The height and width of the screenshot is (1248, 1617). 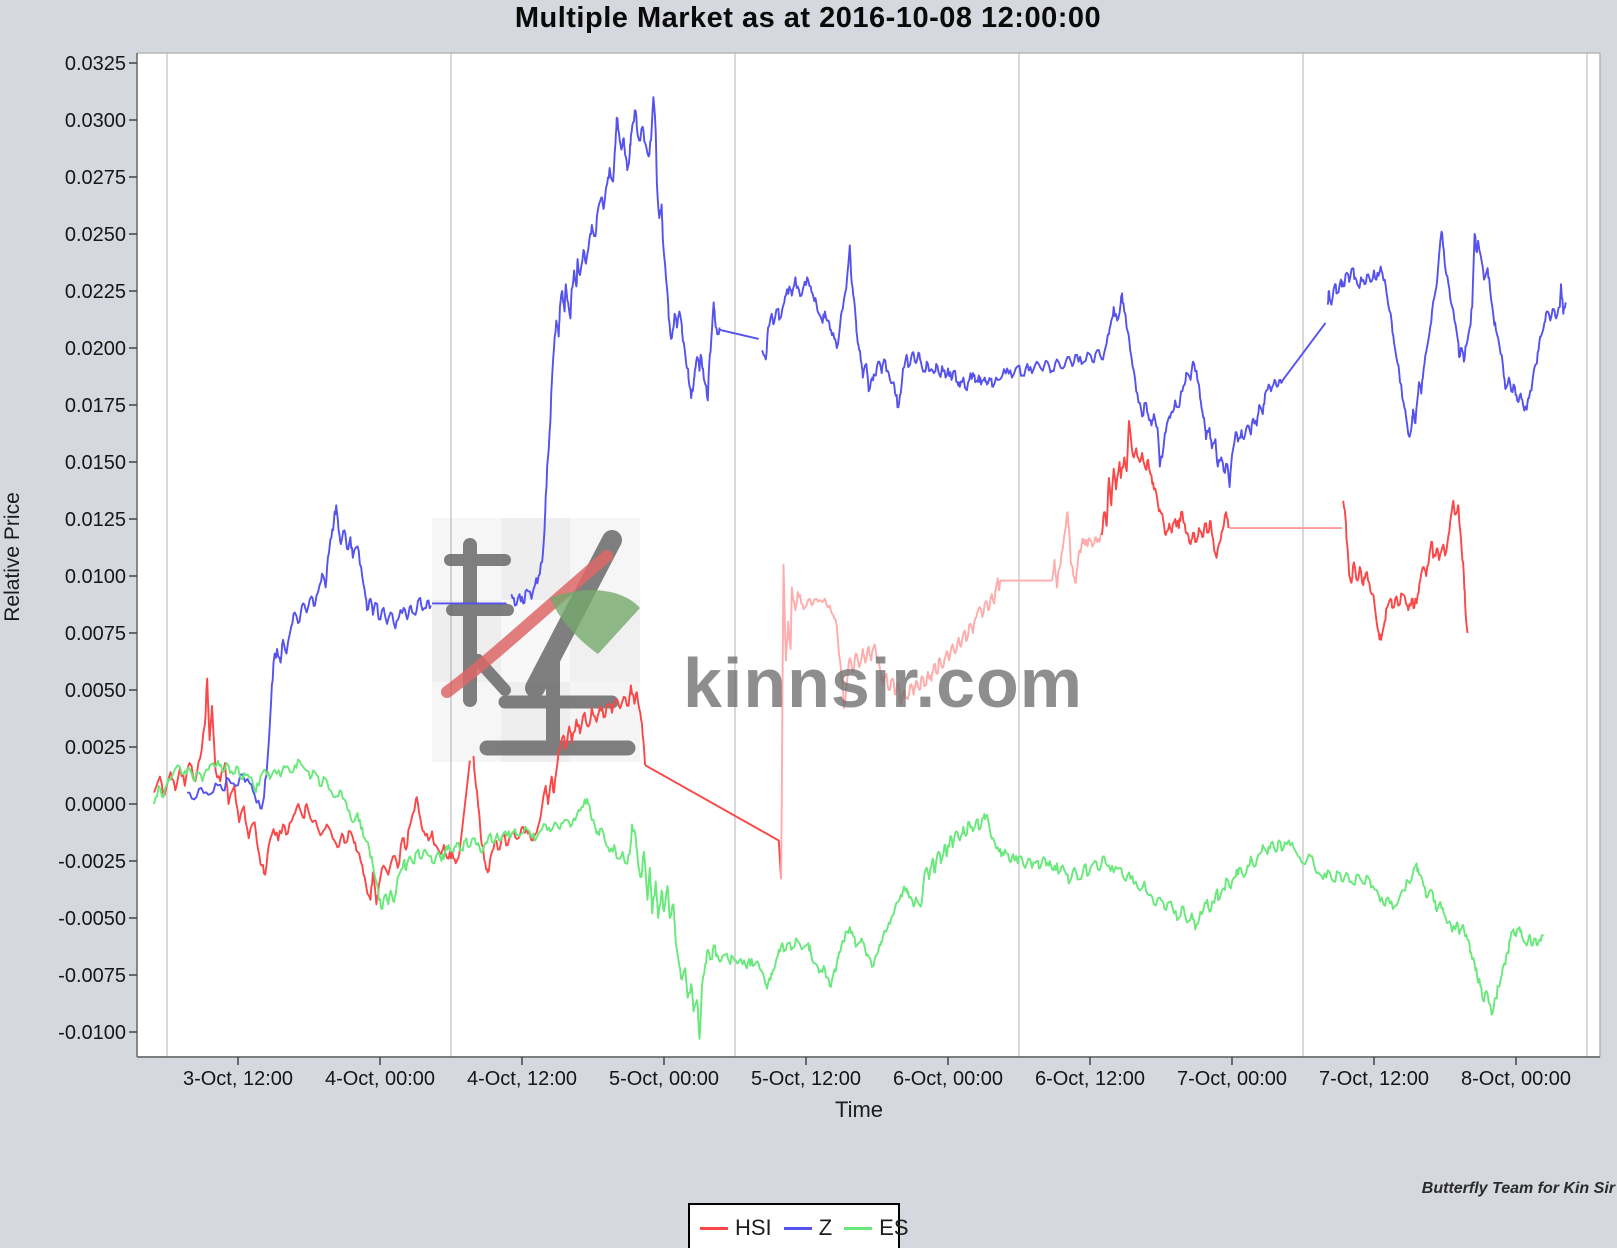 I want to click on z-line-swatch, so click(x=797, y=1228).